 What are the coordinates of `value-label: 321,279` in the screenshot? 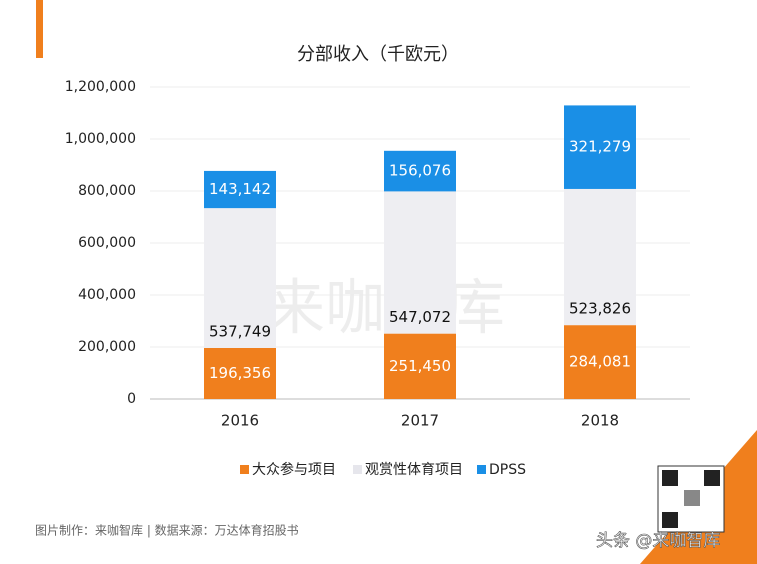 It's located at (600, 147).